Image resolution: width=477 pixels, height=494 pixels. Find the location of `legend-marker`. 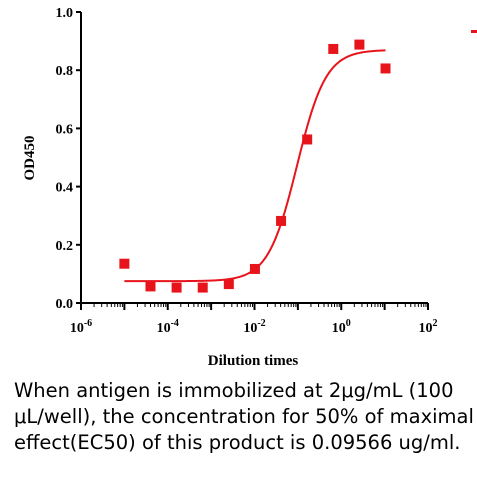

legend-marker is located at coordinates (474, 31).